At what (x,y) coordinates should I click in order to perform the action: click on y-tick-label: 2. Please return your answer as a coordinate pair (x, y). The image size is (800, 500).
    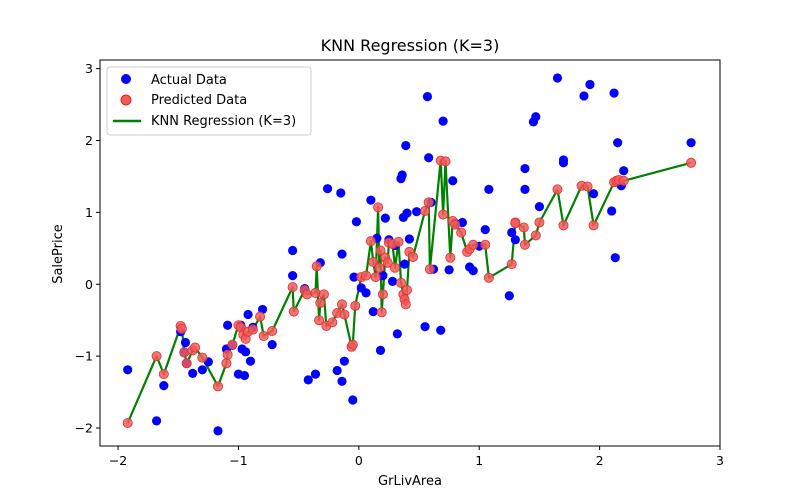
    Looking at the image, I should click on (89, 140).